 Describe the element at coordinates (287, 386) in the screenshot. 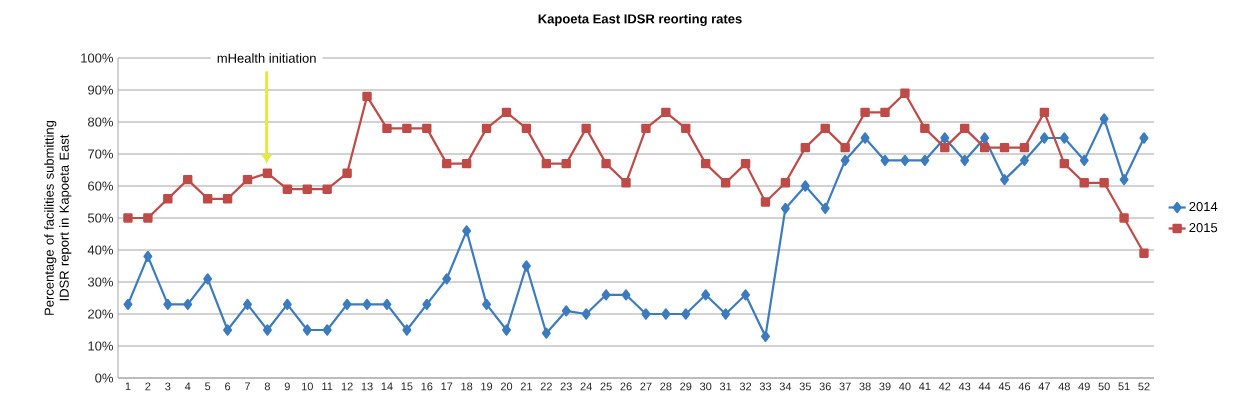

I see `x-tick-label: 9` at that location.